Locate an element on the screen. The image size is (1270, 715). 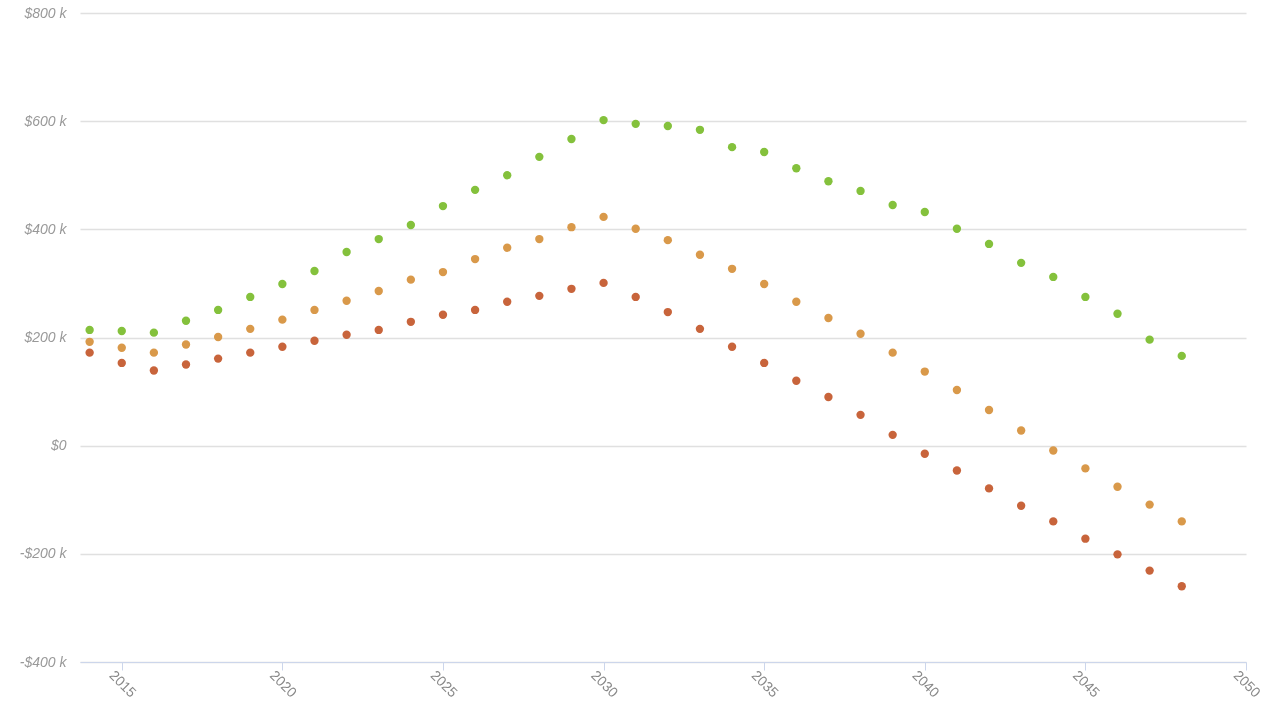
y-tick-label: $200 k is located at coordinates (45, 337).